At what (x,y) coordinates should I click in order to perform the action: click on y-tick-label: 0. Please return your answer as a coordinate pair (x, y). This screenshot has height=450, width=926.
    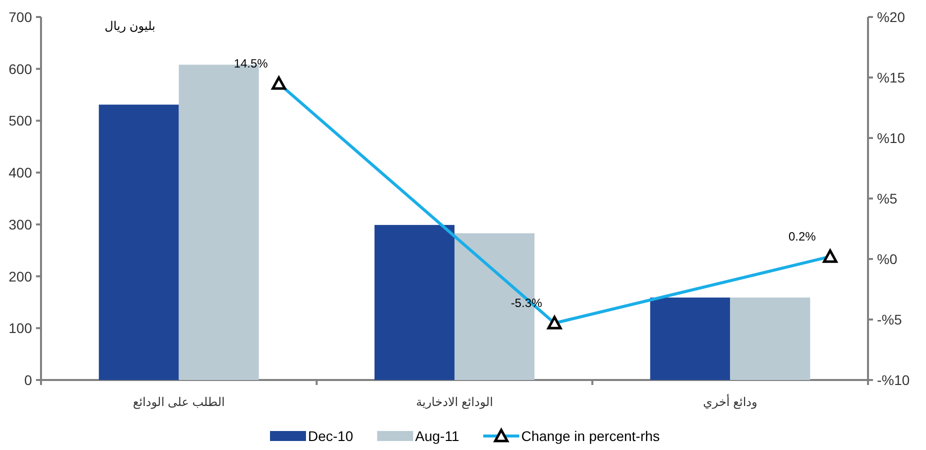
    Looking at the image, I should click on (28, 380).